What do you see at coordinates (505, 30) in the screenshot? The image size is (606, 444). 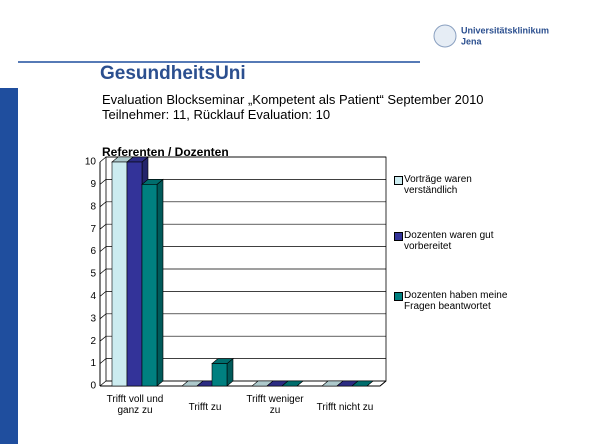 I see `institution: Universitätsklinikum` at bounding box center [505, 30].